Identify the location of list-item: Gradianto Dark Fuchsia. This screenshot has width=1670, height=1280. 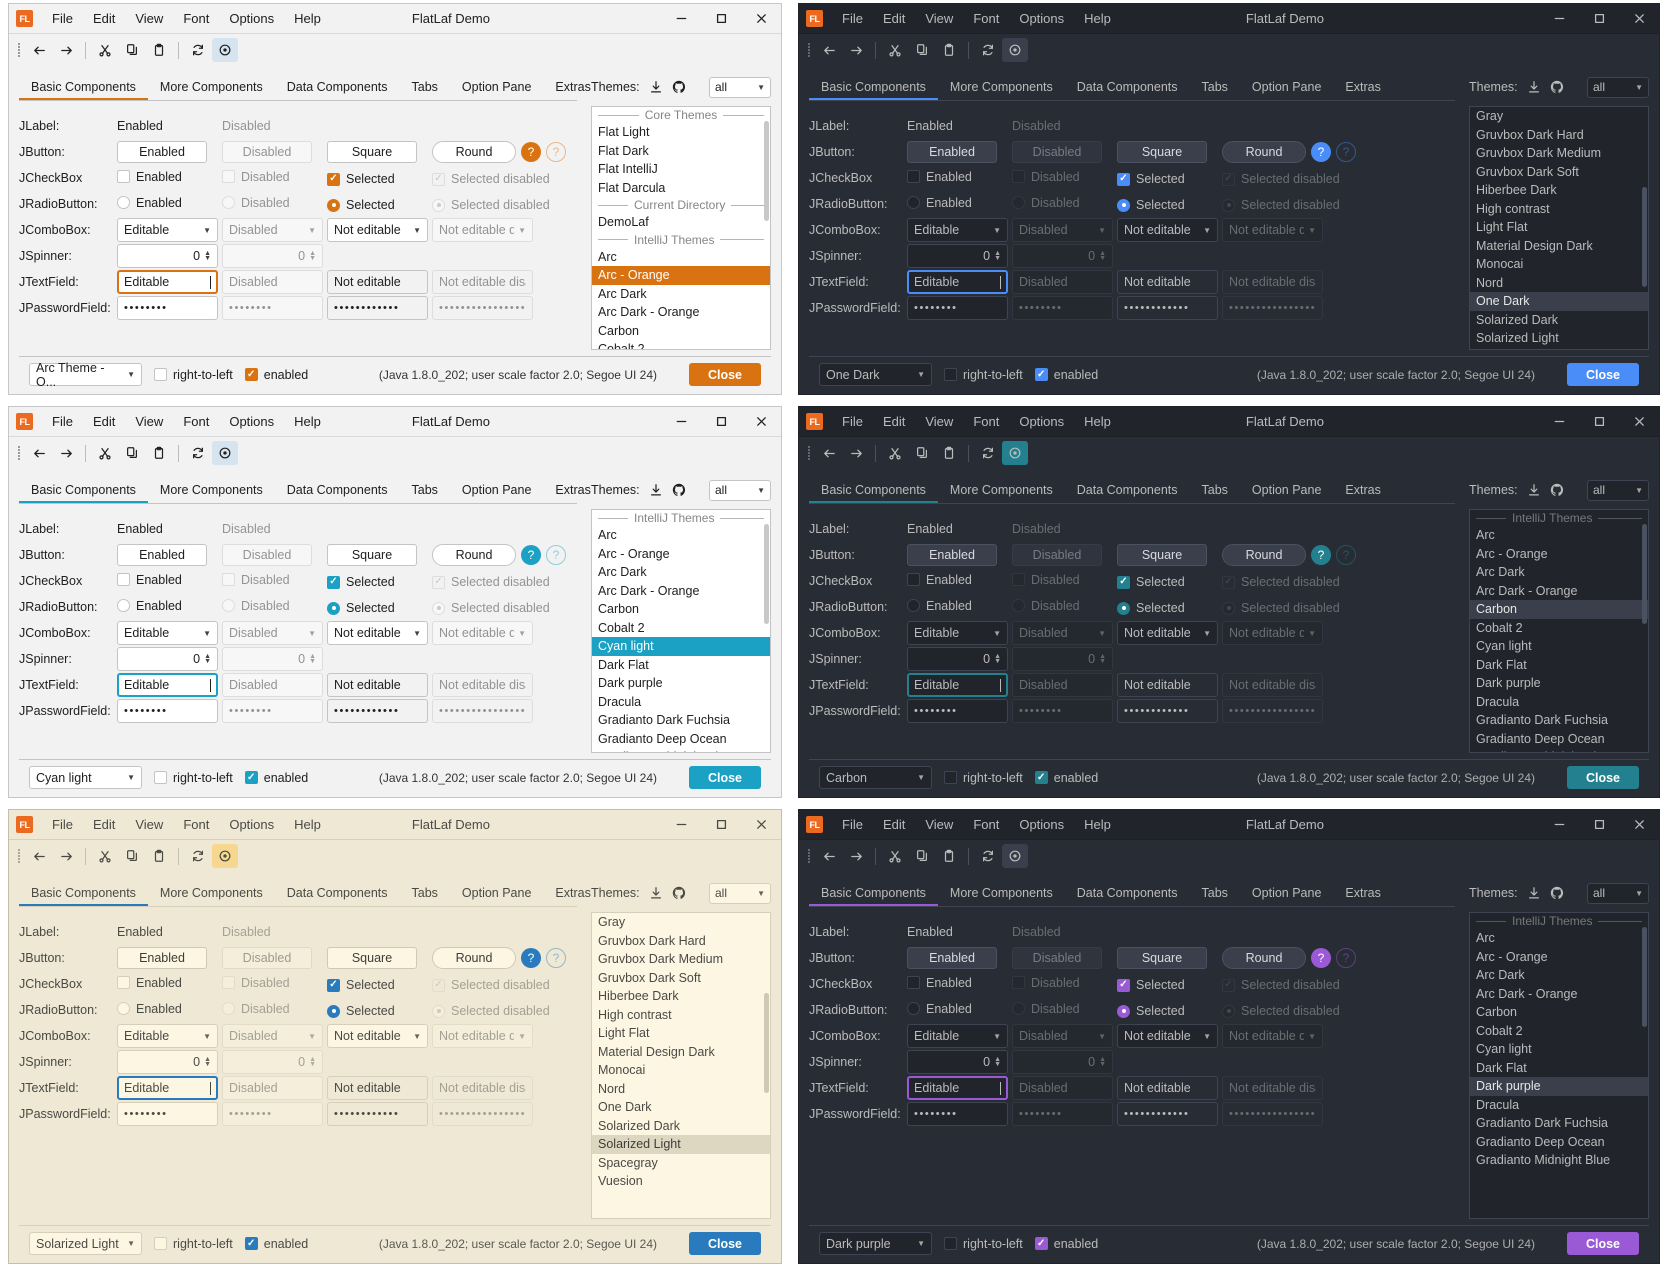
(664, 720).